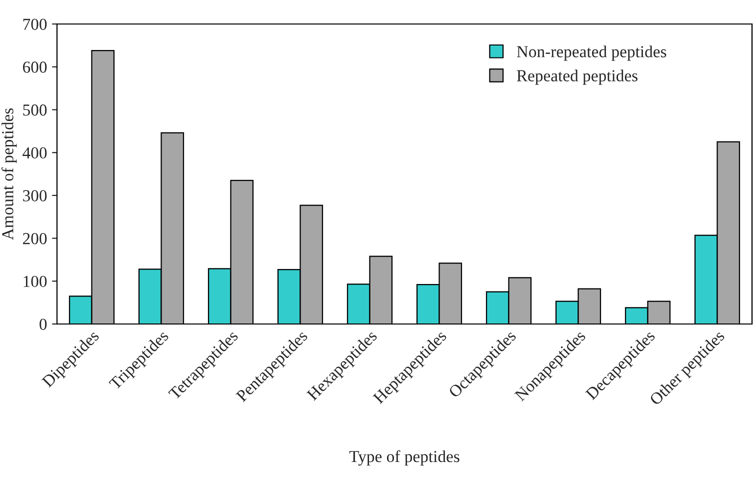  What do you see at coordinates (43, 324) in the screenshot?
I see `y-tick-label: 0` at bounding box center [43, 324].